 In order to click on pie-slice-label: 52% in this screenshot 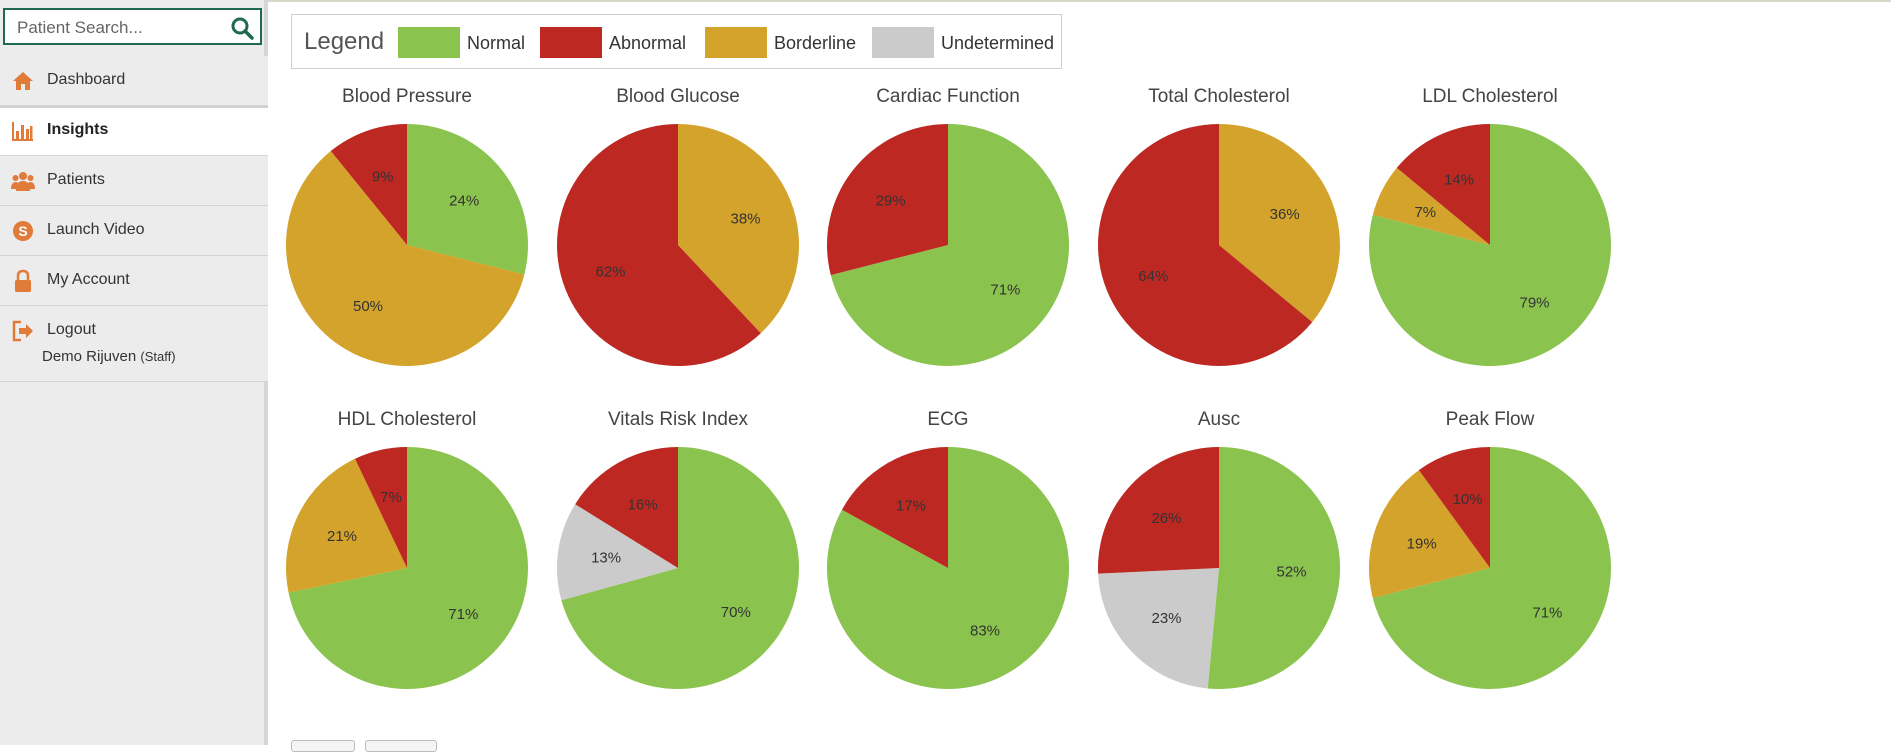, I will do `click(1291, 571)`.